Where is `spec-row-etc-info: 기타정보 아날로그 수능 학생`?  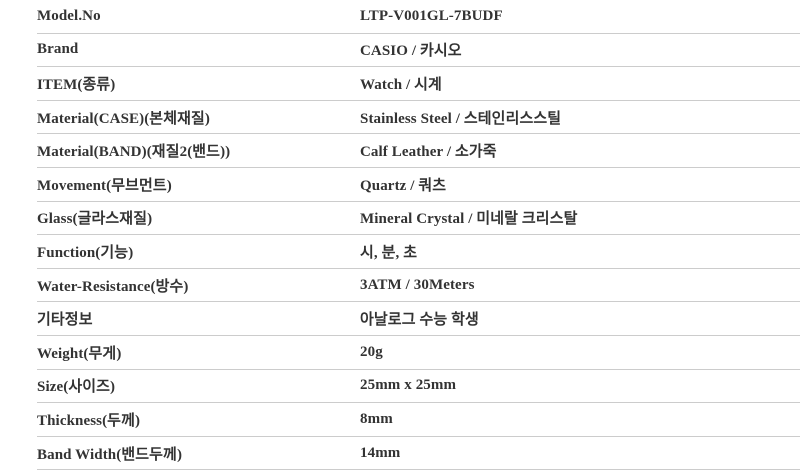
spec-row-etc-info: 기타정보 아날로그 수능 학생 is located at coordinates (418, 319).